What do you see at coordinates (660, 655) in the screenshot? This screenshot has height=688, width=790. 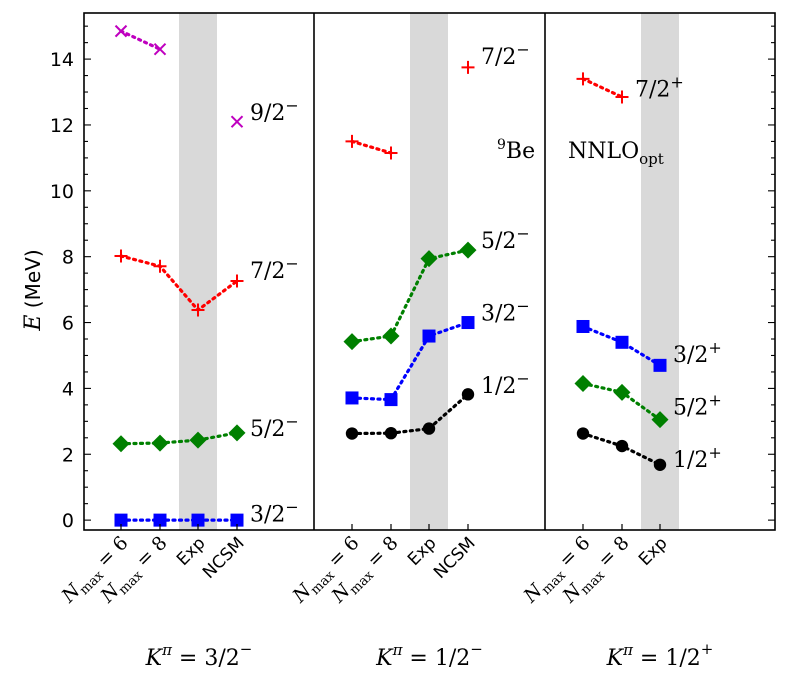 I see `k-pi-label: Kπ = 1/2+` at bounding box center [660, 655].